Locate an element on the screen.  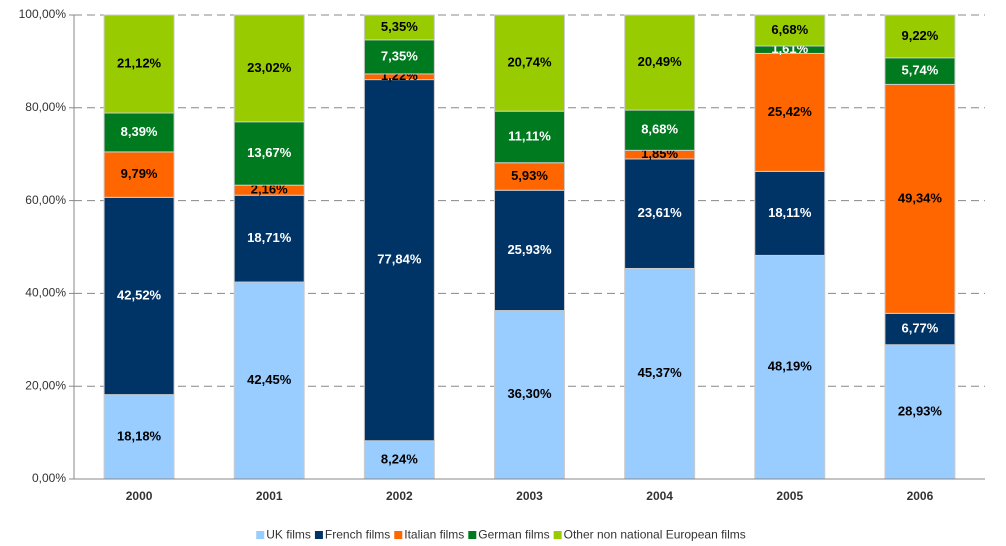
x-tick-label: 2006 is located at coordinates (920, 496).